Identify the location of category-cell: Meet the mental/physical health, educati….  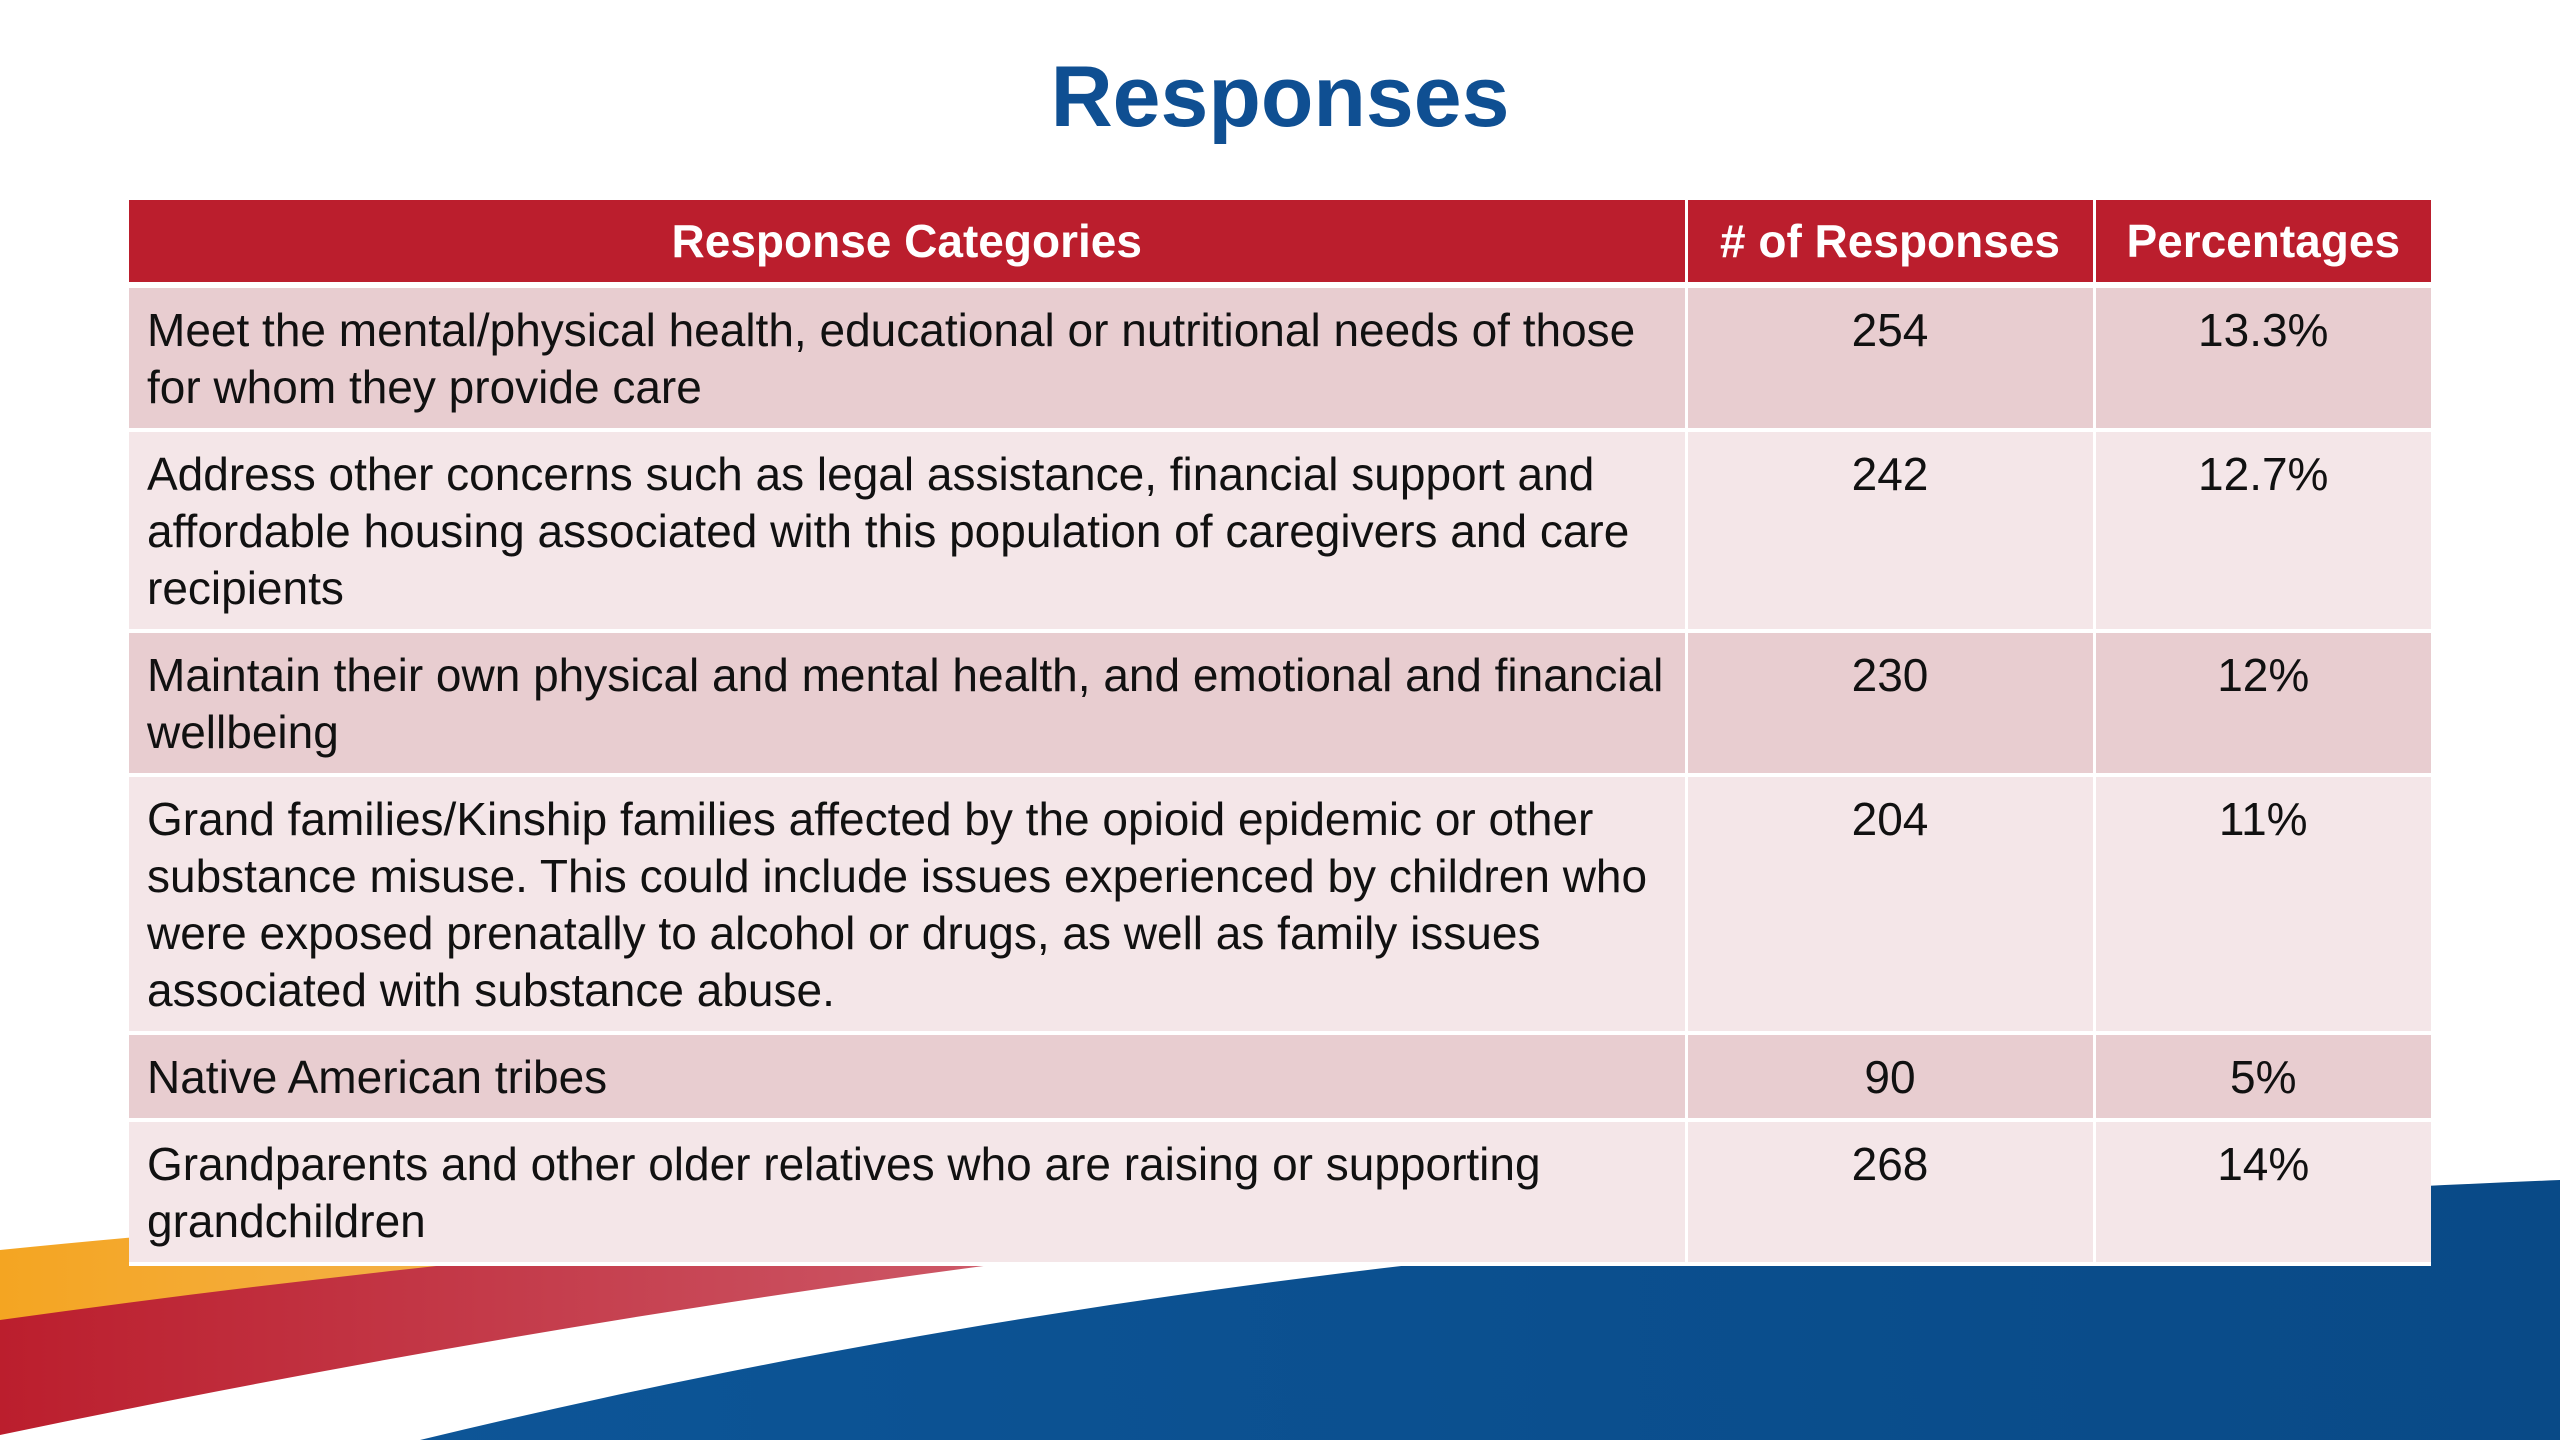
(908, 358).